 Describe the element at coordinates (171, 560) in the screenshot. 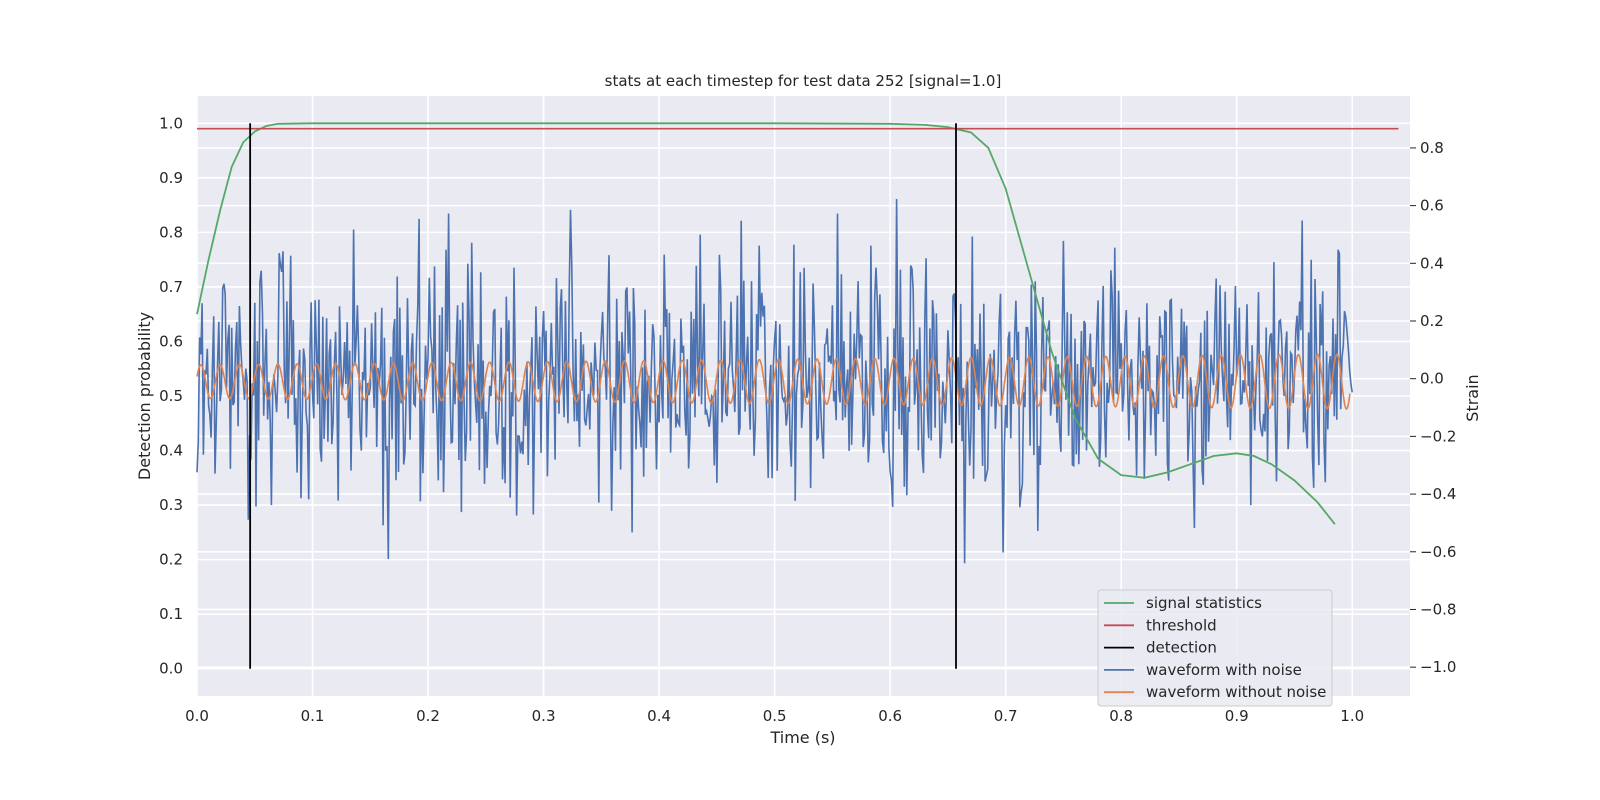

I see `left-y-tick-label: 0.2` at that location.